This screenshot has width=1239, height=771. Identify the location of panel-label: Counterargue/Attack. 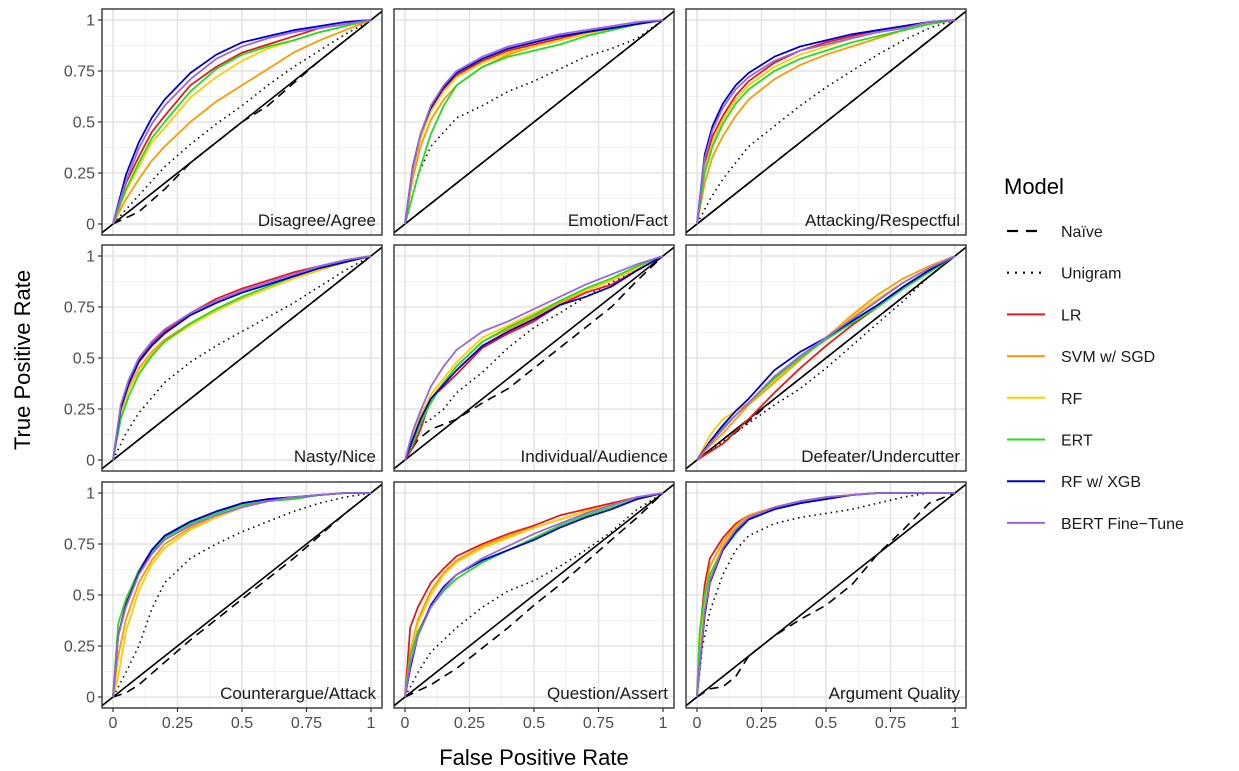
(298, 693).